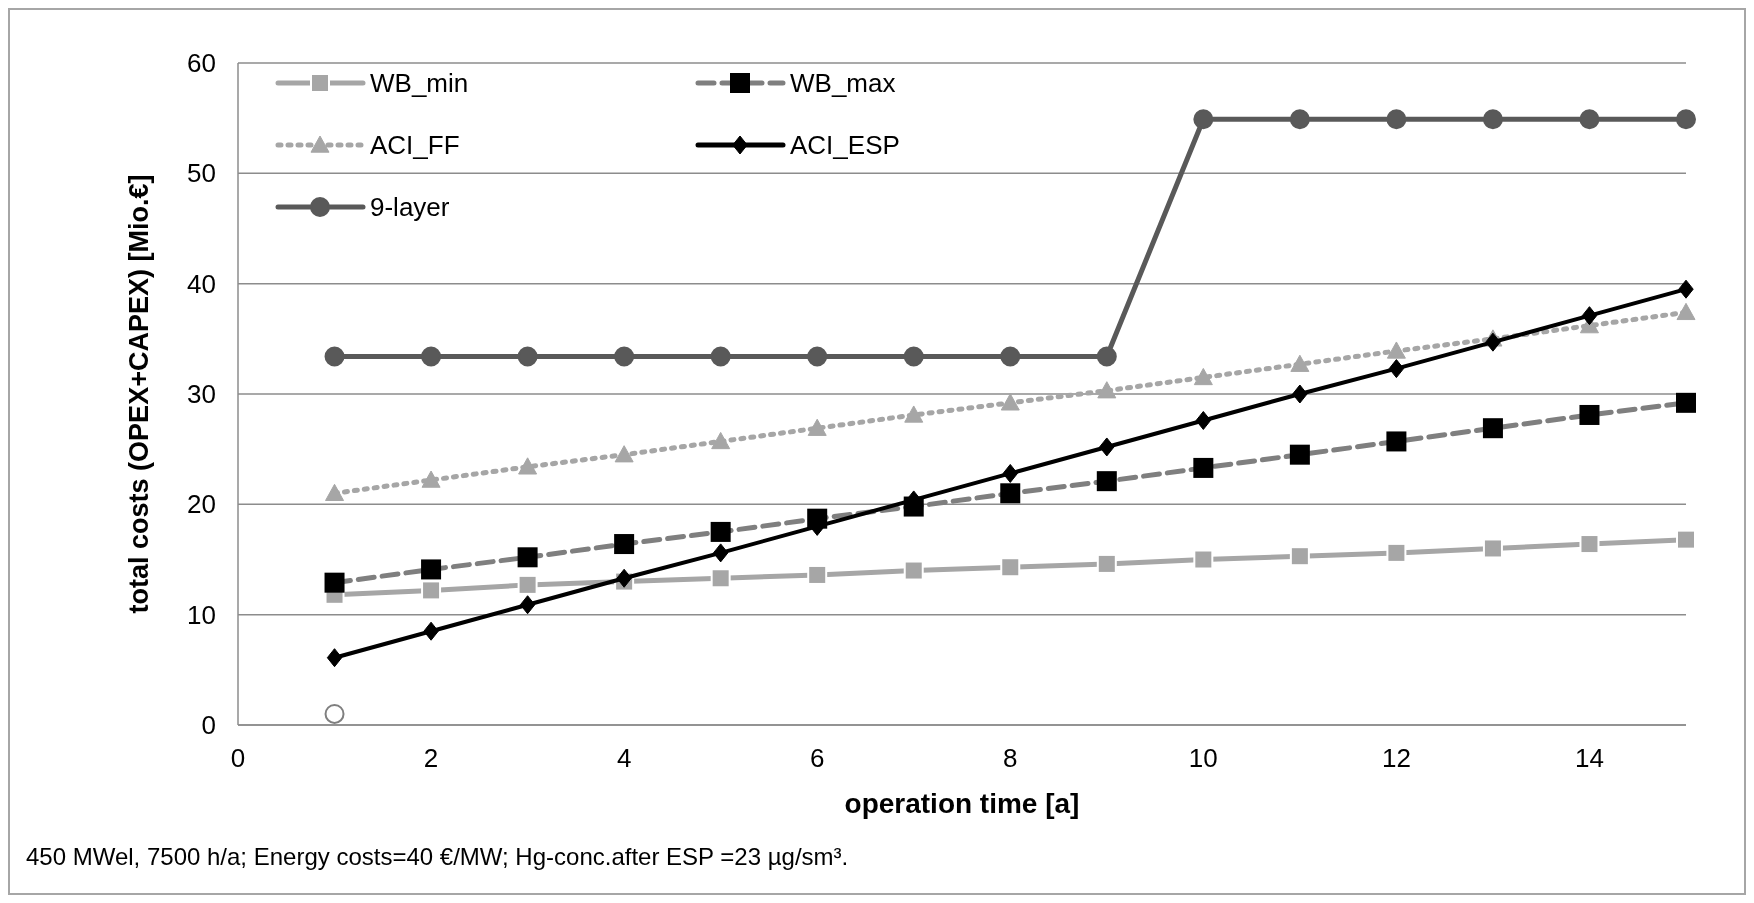  Describe the element at coordinates (419, 83) in the screenshot. I see `legend-label: WB_min` at that location.